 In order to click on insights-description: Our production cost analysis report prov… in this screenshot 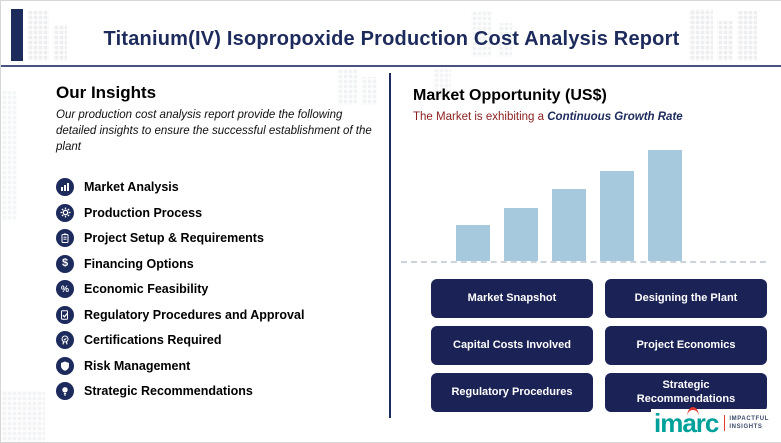, I will do `click(214, 131)`.